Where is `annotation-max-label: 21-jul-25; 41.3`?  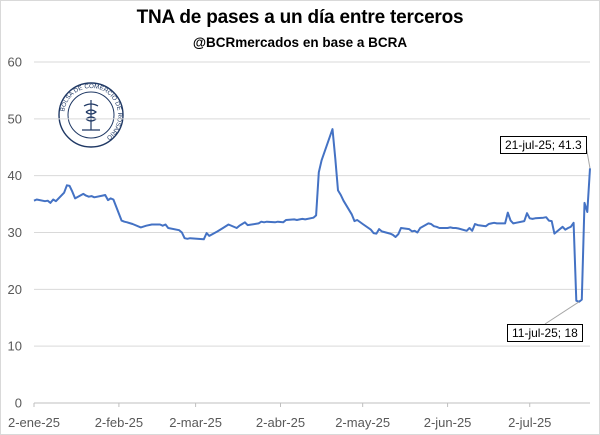 annotation-max-label: 21-jul-25; 41.3 is located at coordinates (543, 145).